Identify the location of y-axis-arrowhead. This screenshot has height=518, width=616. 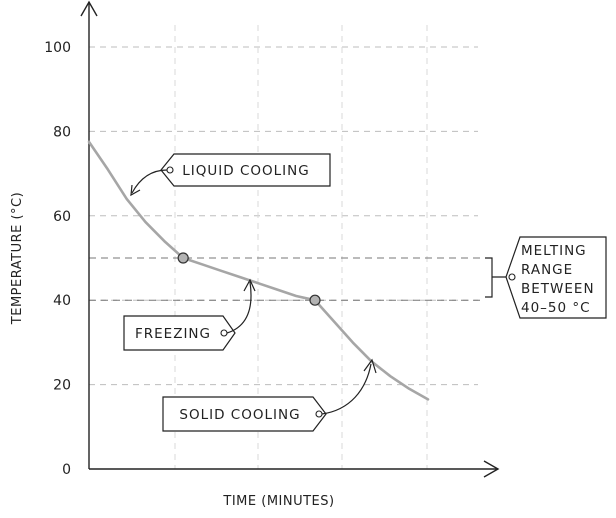
(89, 8).